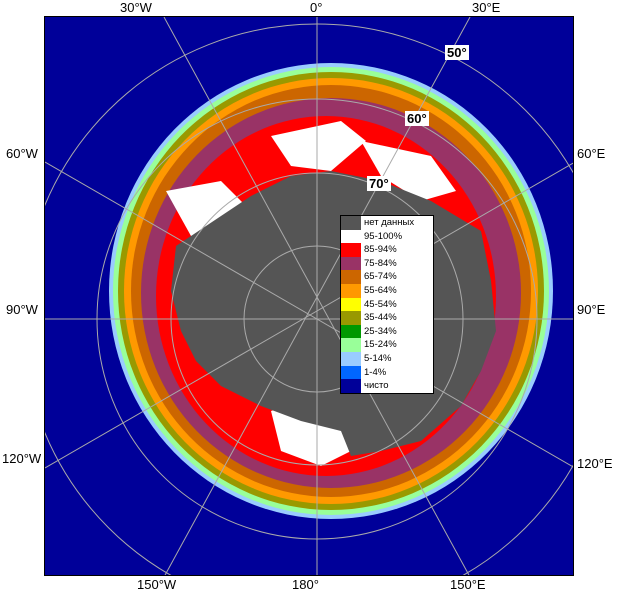 This screenshot has height=594, width=617. What do you see at coordinates (383, 236) in the screenshot?
I see `legend-label: 95-100%` at bounding box center [383, 236].